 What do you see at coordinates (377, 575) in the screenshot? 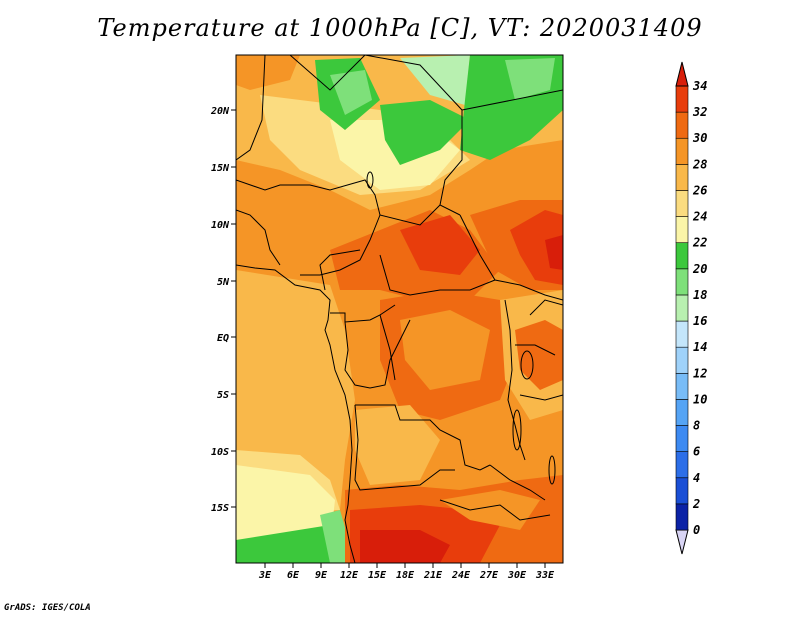
I see `lon-label: 15E` at bounding box center [377, 575].